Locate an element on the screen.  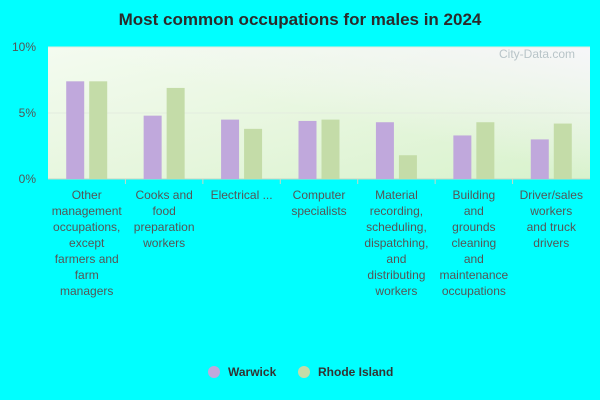
x-tick-label: Driver/sales workers and truck drivers is located at coordinates (551, 219).